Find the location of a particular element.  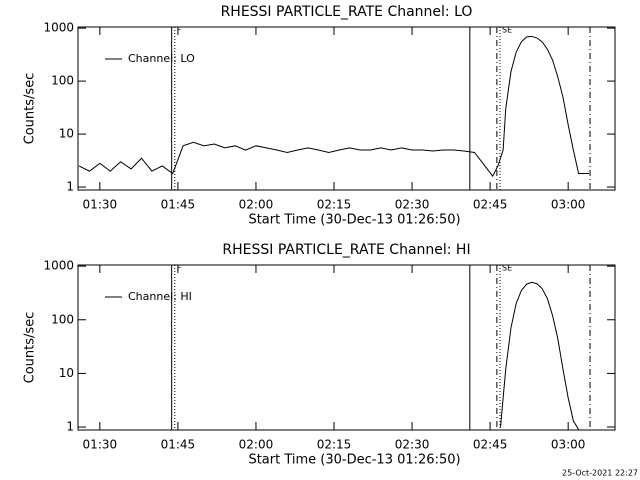

legend-label: Channel: HI is located at coordinates (160, 296).